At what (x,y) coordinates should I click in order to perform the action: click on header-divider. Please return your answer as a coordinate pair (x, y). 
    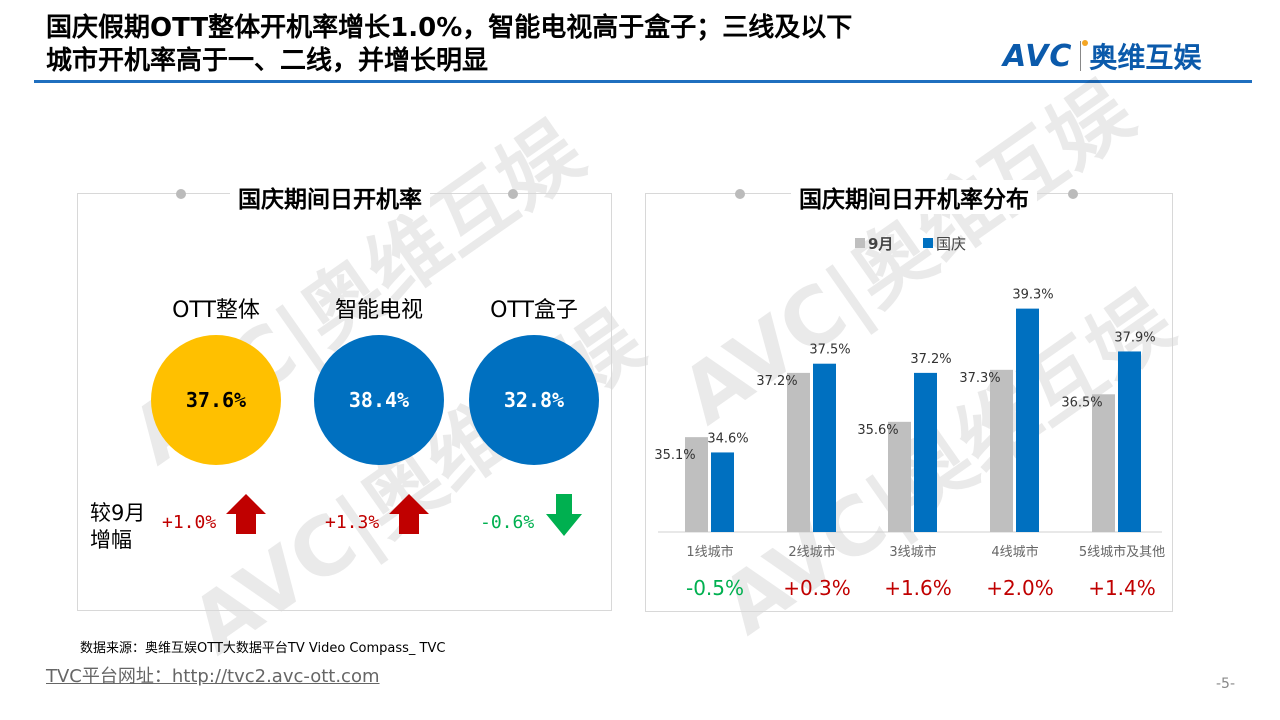
    Looking at the image, I should click on (643, 81).